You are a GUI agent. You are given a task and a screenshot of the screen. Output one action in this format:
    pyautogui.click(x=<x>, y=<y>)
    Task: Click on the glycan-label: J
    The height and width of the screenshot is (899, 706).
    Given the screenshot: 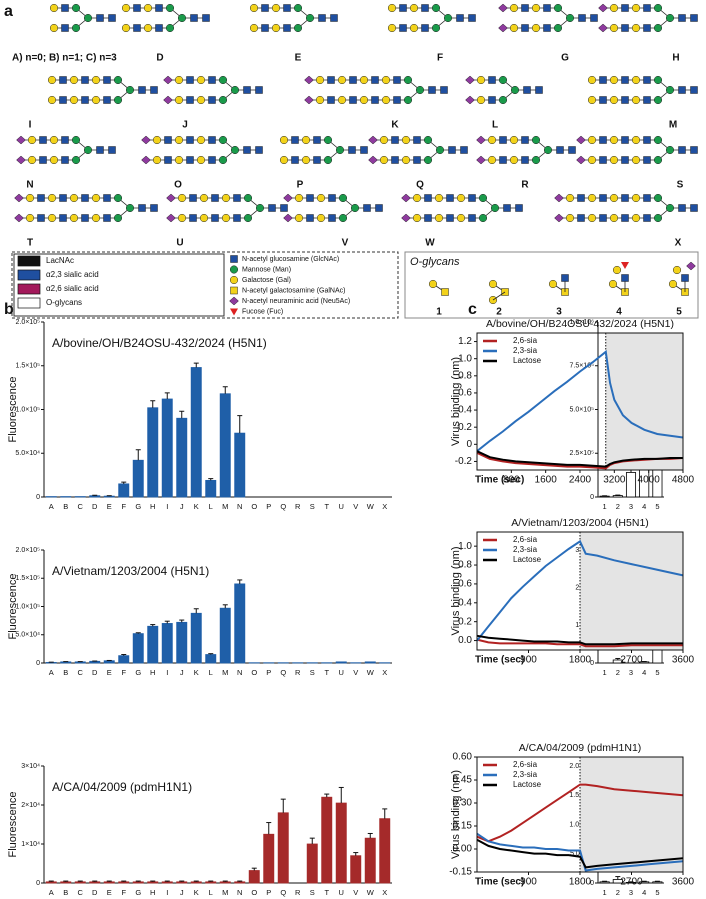 What is the action you would take?
    pyautogui.click(x=185, y=125)
    